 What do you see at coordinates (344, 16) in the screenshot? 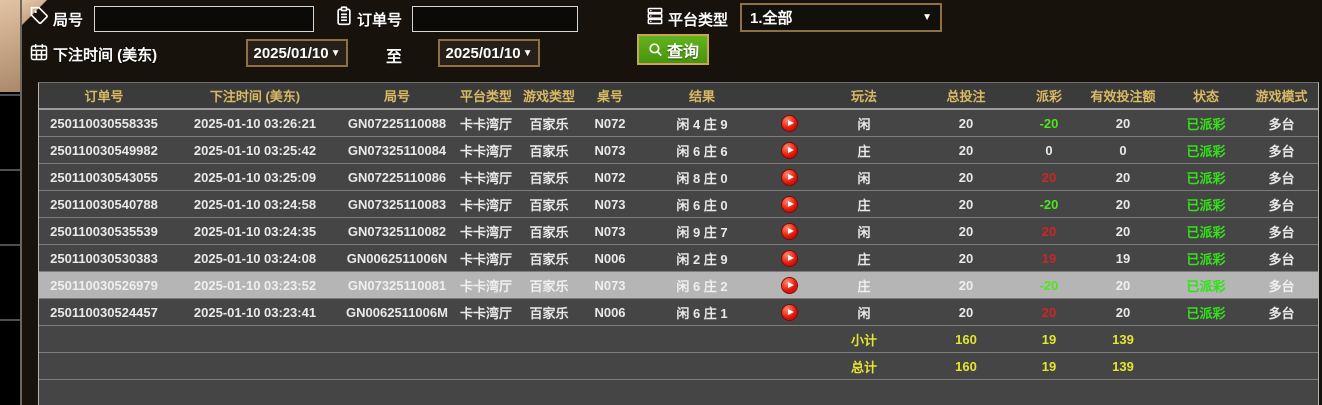
I see `clipboard-icon` at bounding box center [344, 16].